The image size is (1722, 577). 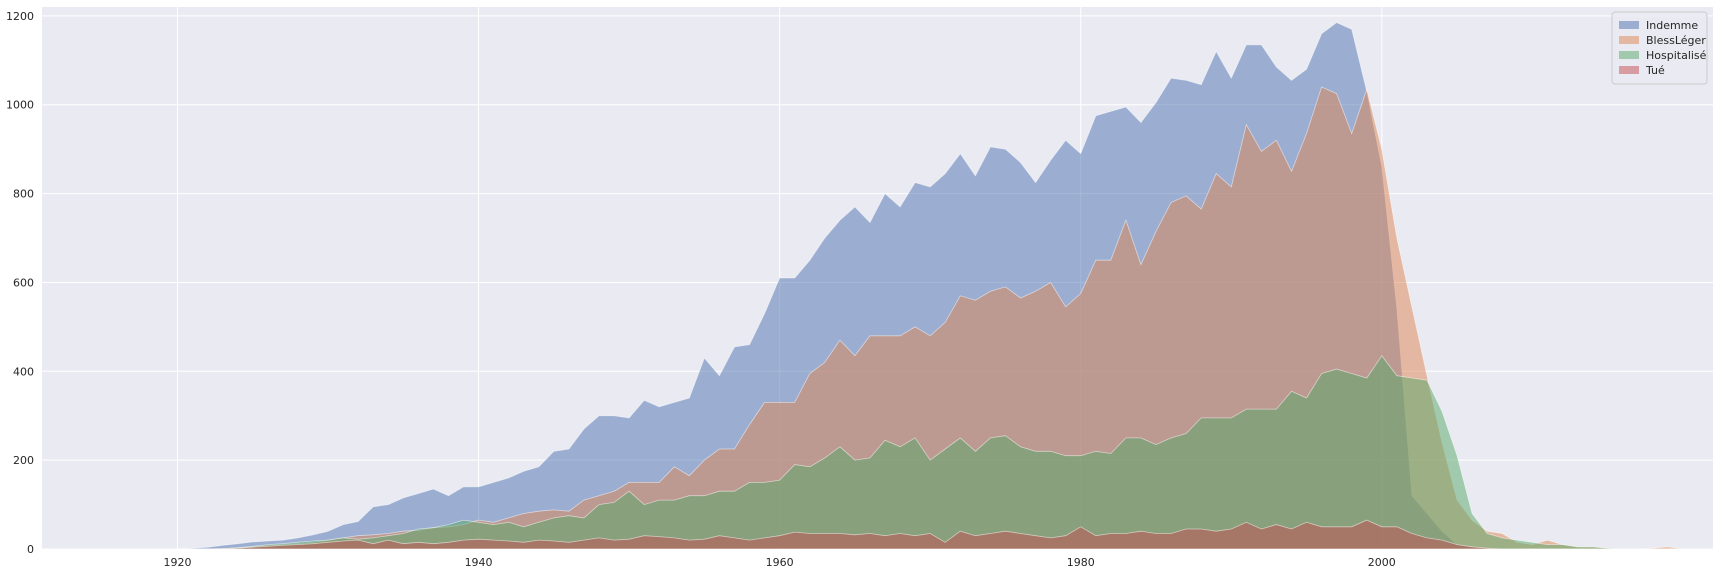 I want to click on y-axis-ticks: 0 200 400 600 800 1000 1200, so click(x=20, y=283).